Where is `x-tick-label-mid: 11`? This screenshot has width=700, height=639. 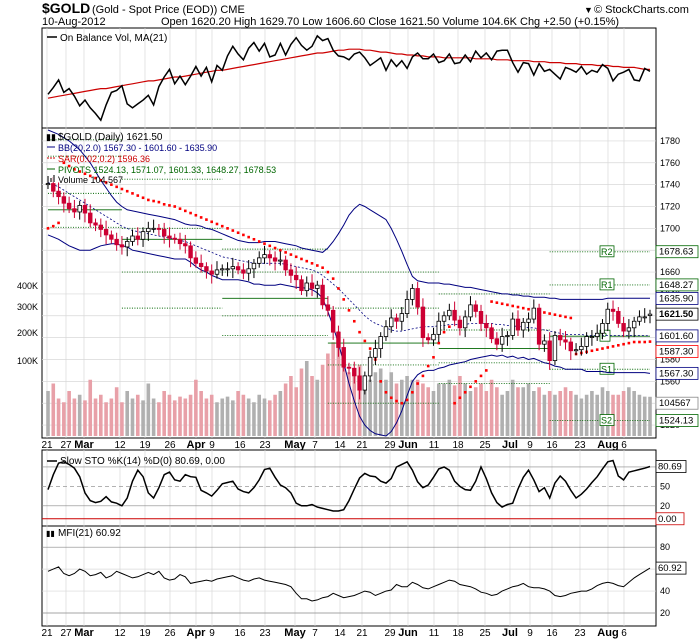
x-tick-label-mid: 11 is located at coordinates (434, 445).